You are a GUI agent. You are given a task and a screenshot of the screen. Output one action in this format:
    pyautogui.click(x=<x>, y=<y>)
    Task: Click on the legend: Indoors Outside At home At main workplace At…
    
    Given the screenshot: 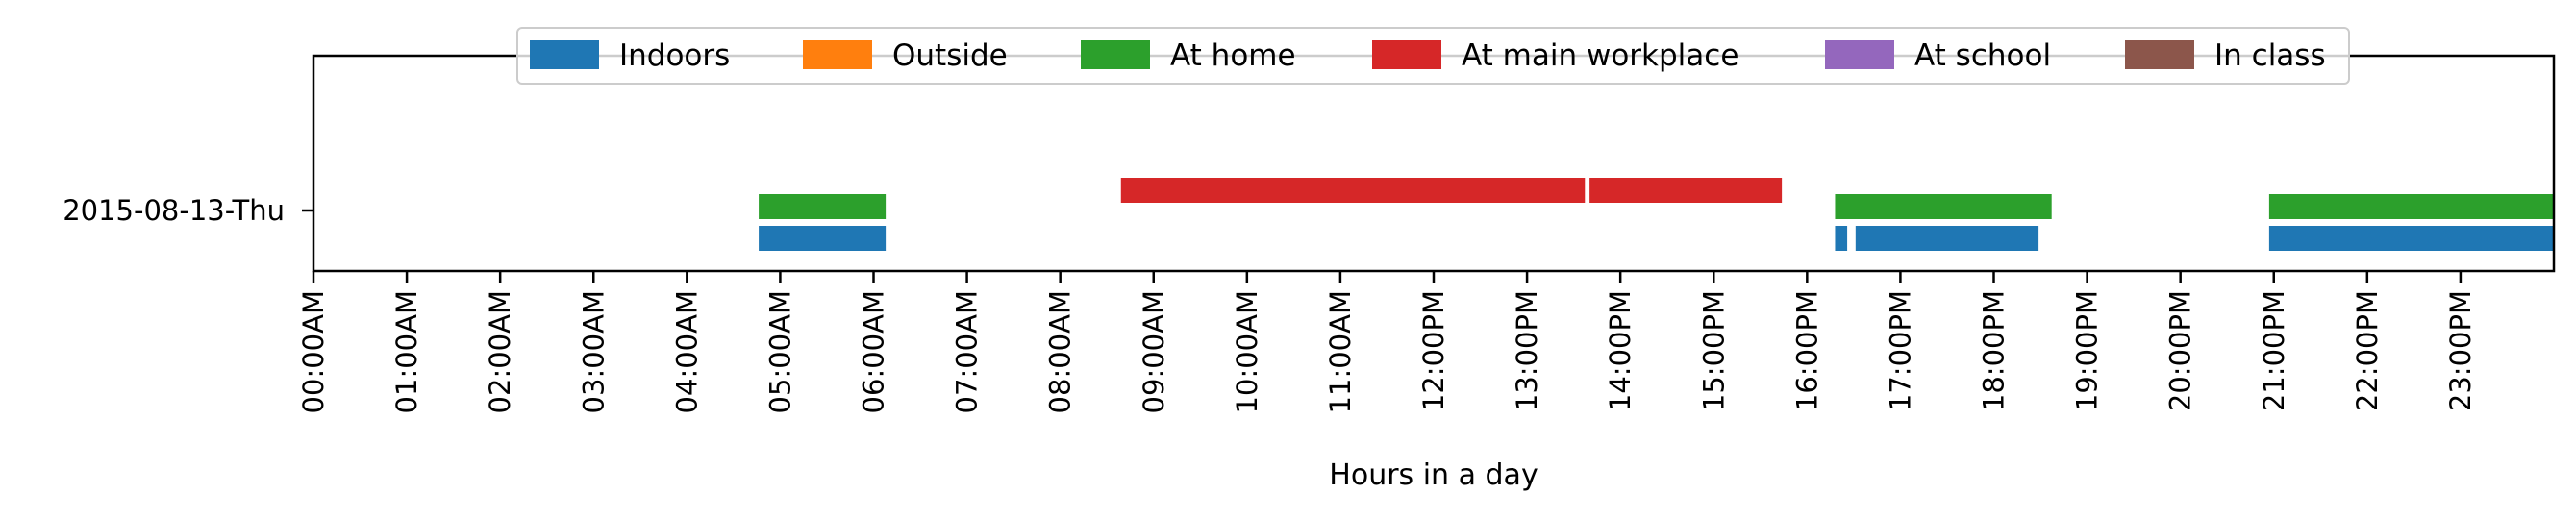 What is the action you would take?
    pyautogui.click(x=1433, y=56)
    